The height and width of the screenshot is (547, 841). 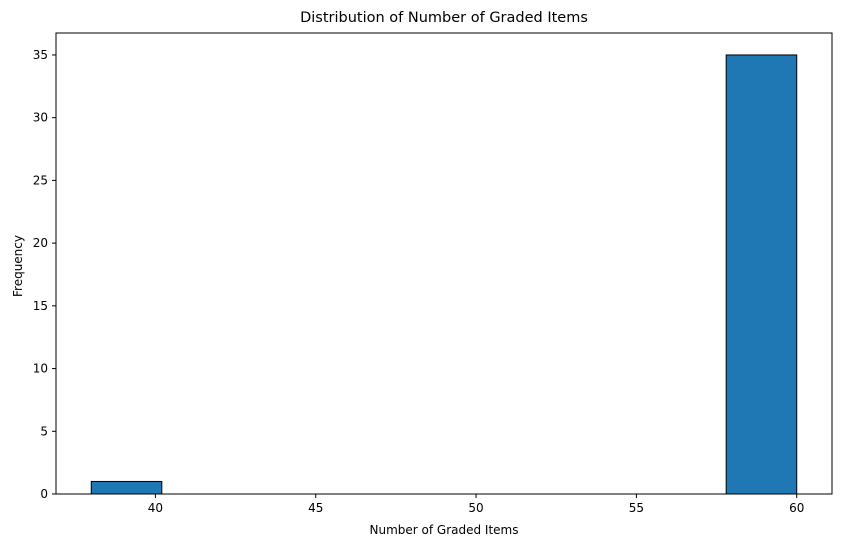 What do you see at coordinates (44, 274) in the screenshot?
I see `y-axis: 0 5 10 15 20 25 30 35` at bounding box center [44, 274].